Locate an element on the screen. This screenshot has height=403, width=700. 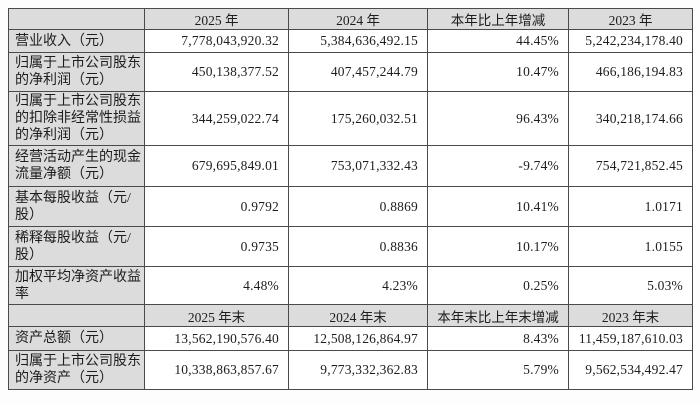
metric-label: 经营活动产生的现金流量净额（元） is located at coordinates (76, 166).